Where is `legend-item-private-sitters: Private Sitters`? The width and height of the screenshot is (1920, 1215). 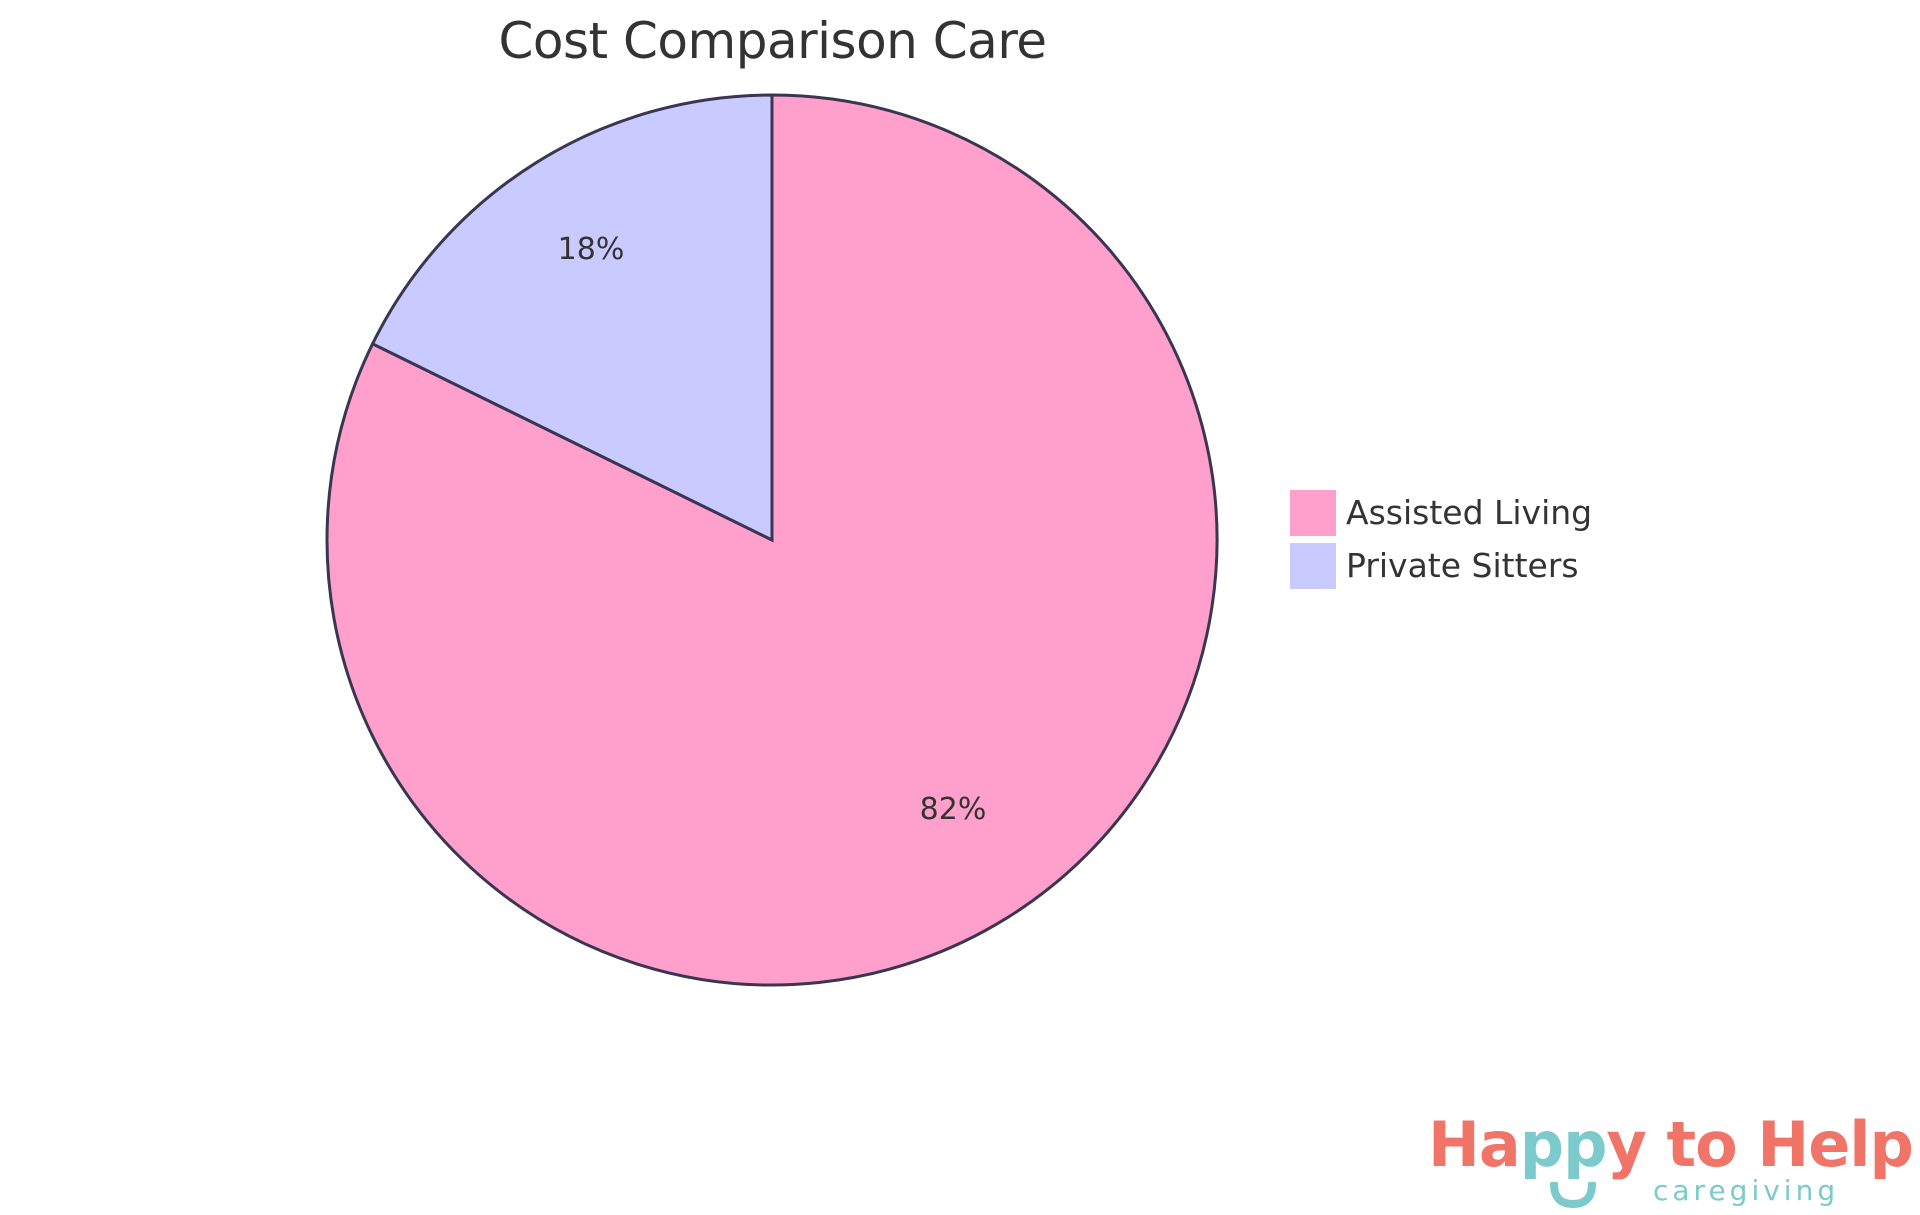
legend-item-private-sitters: Private Sitters is located at coordinates (1441, 565).